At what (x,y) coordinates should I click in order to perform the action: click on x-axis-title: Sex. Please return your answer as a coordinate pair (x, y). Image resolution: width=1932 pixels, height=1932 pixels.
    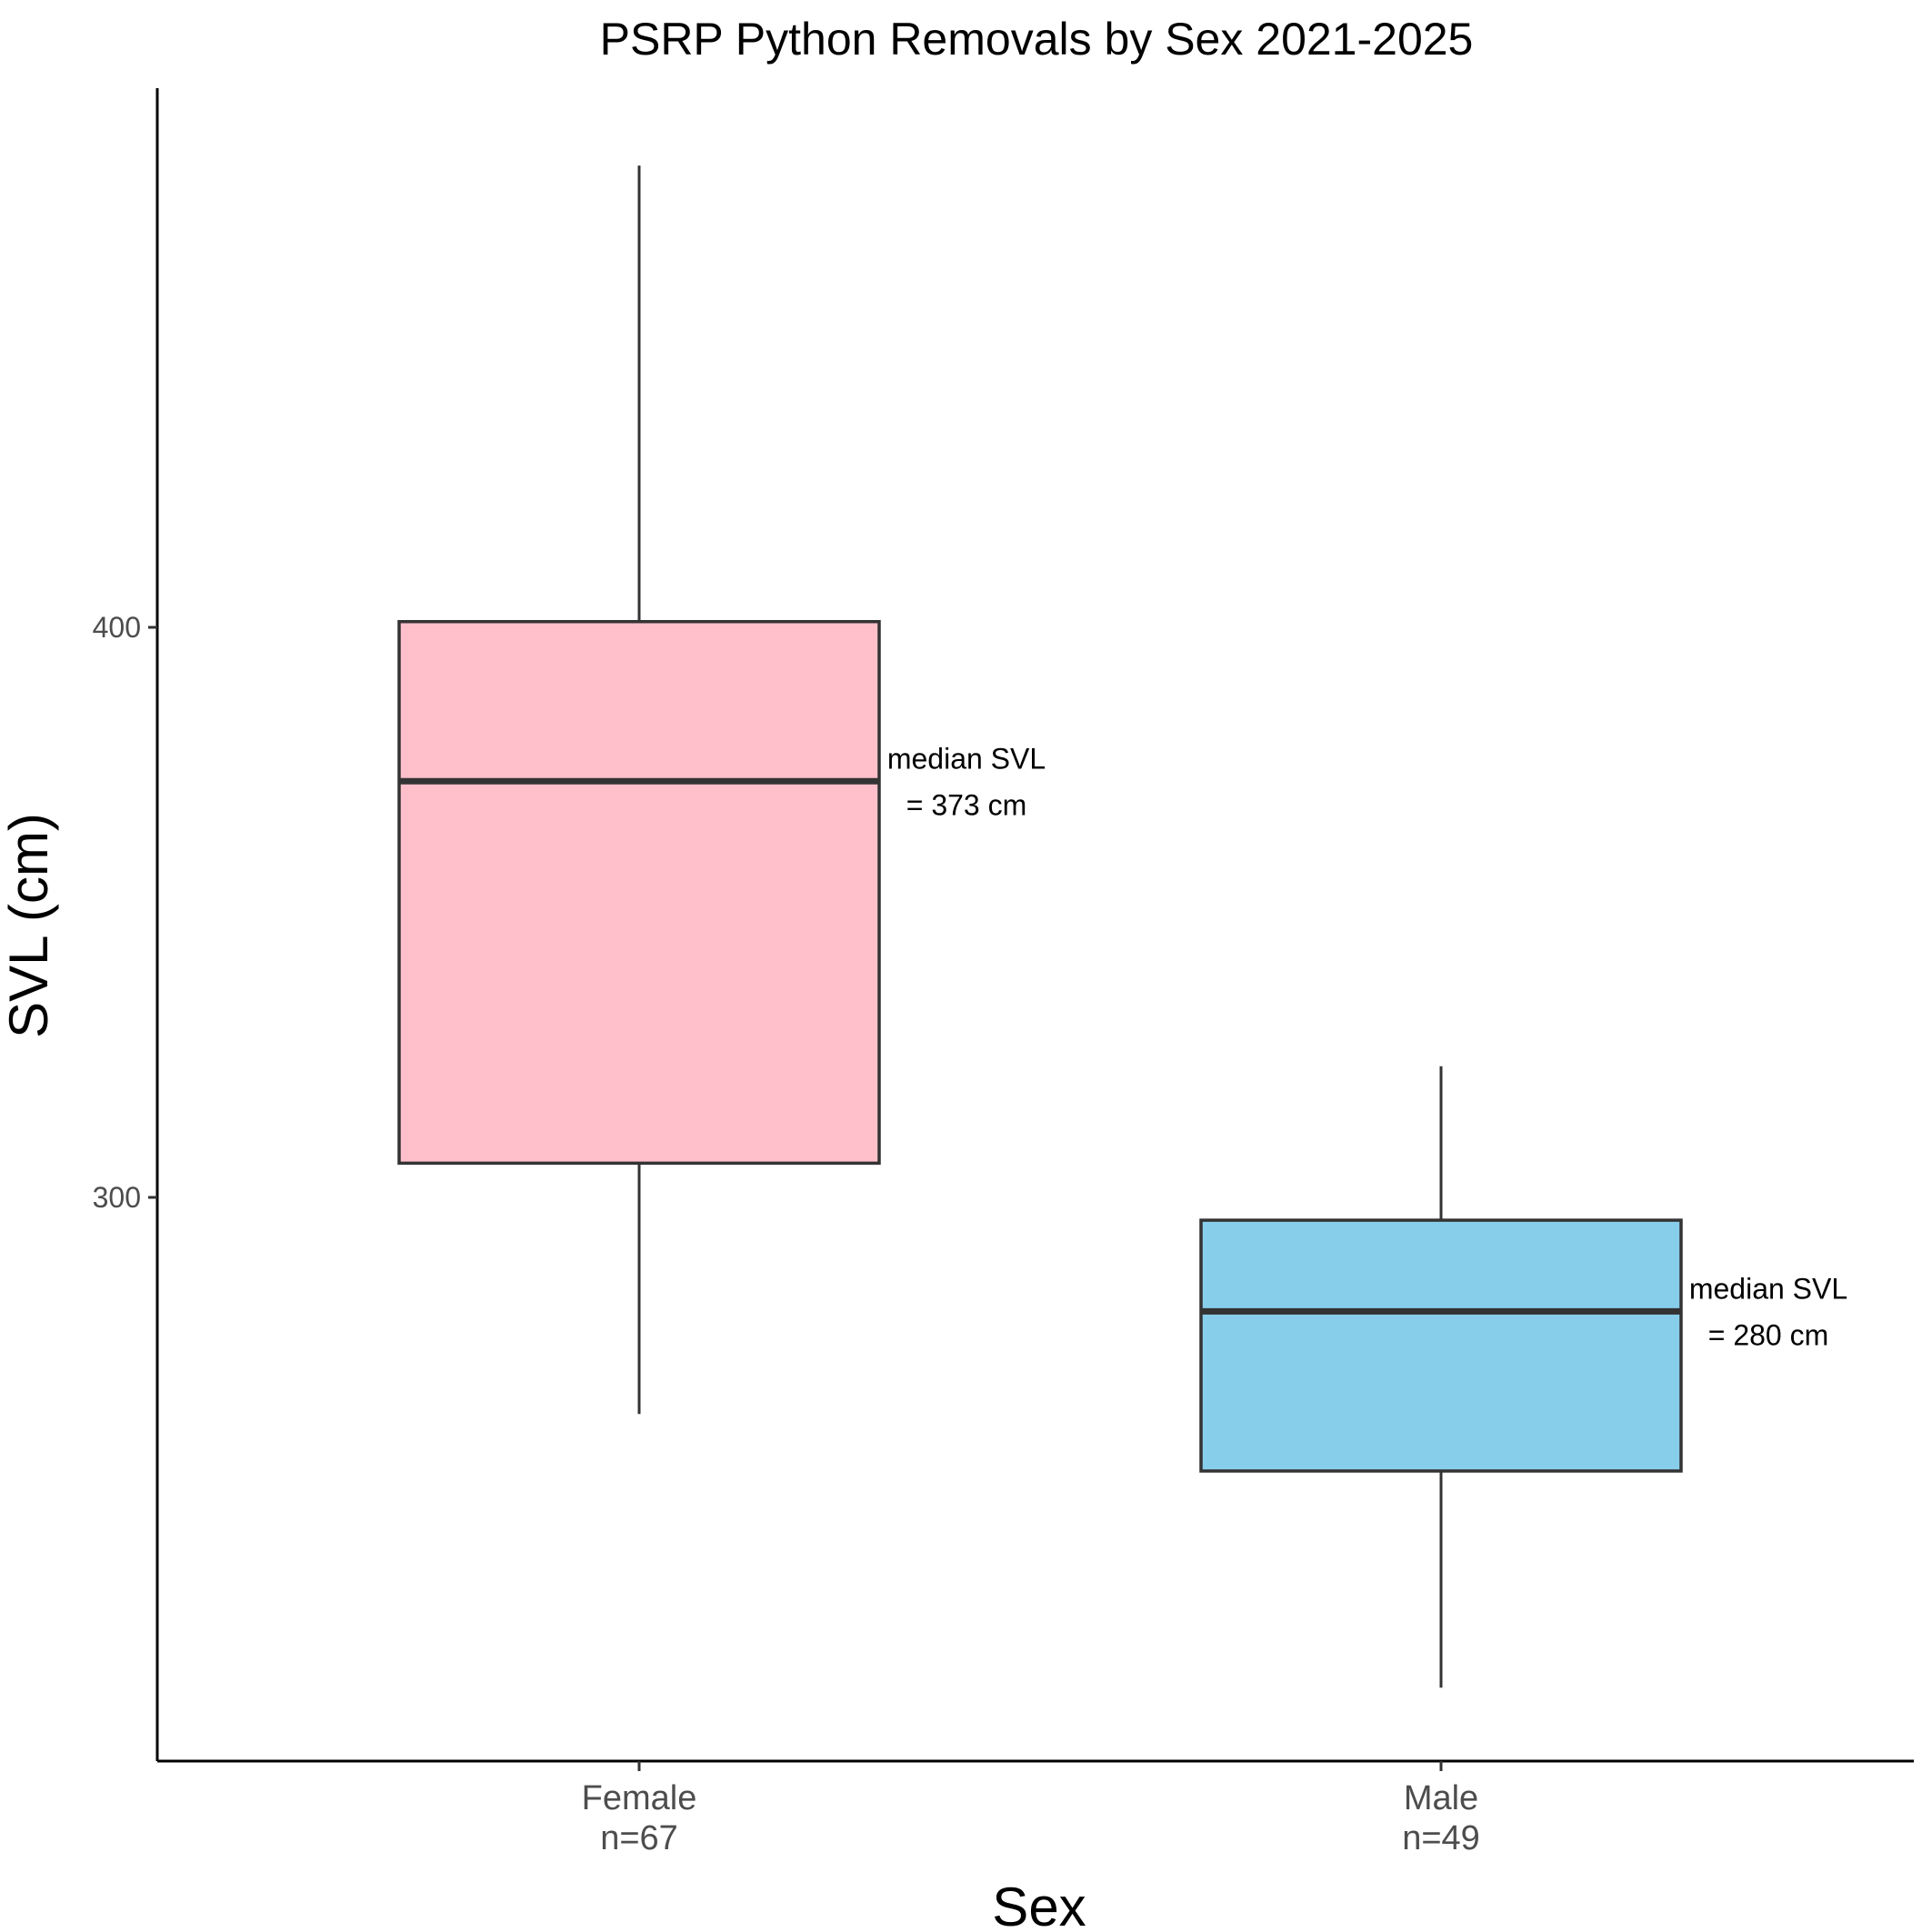
    Looking at the image, I should click on (1039, 1905).